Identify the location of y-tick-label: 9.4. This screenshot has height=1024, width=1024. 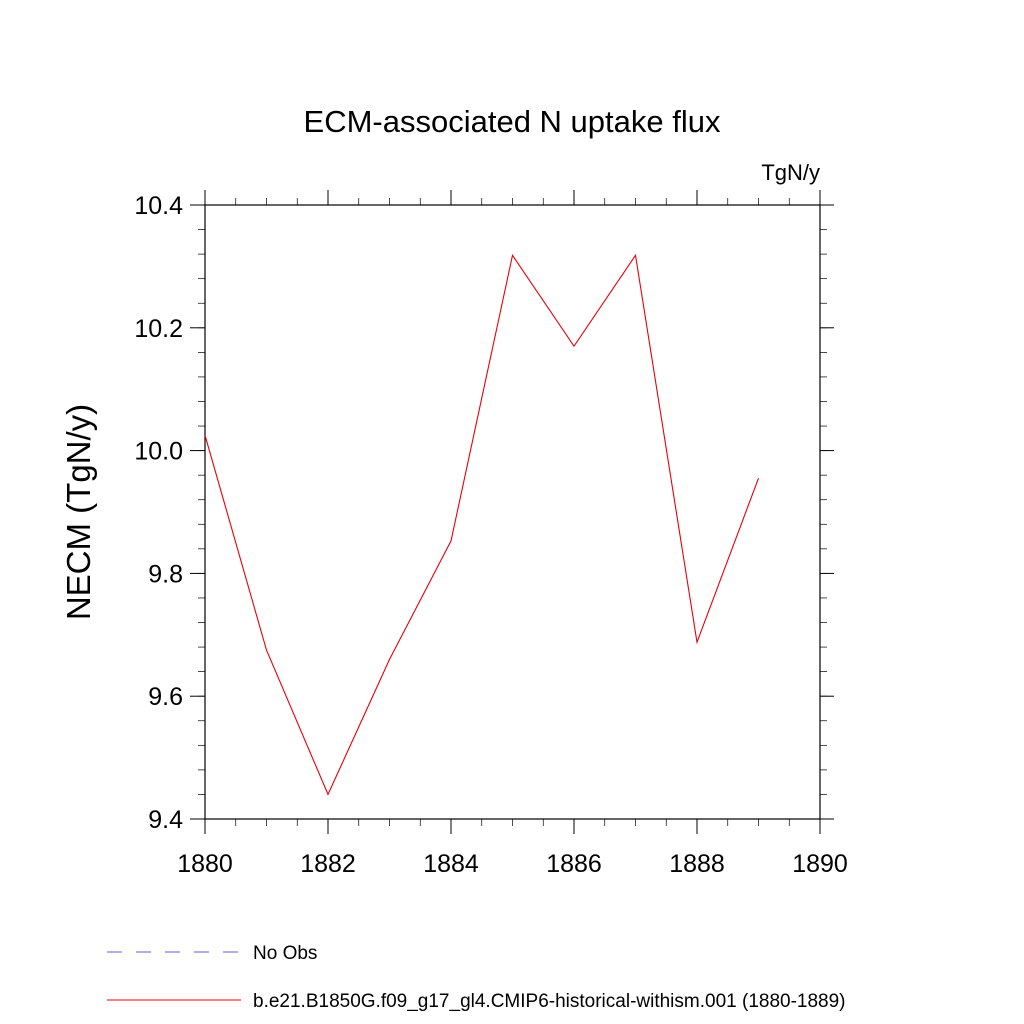
(165, 820).